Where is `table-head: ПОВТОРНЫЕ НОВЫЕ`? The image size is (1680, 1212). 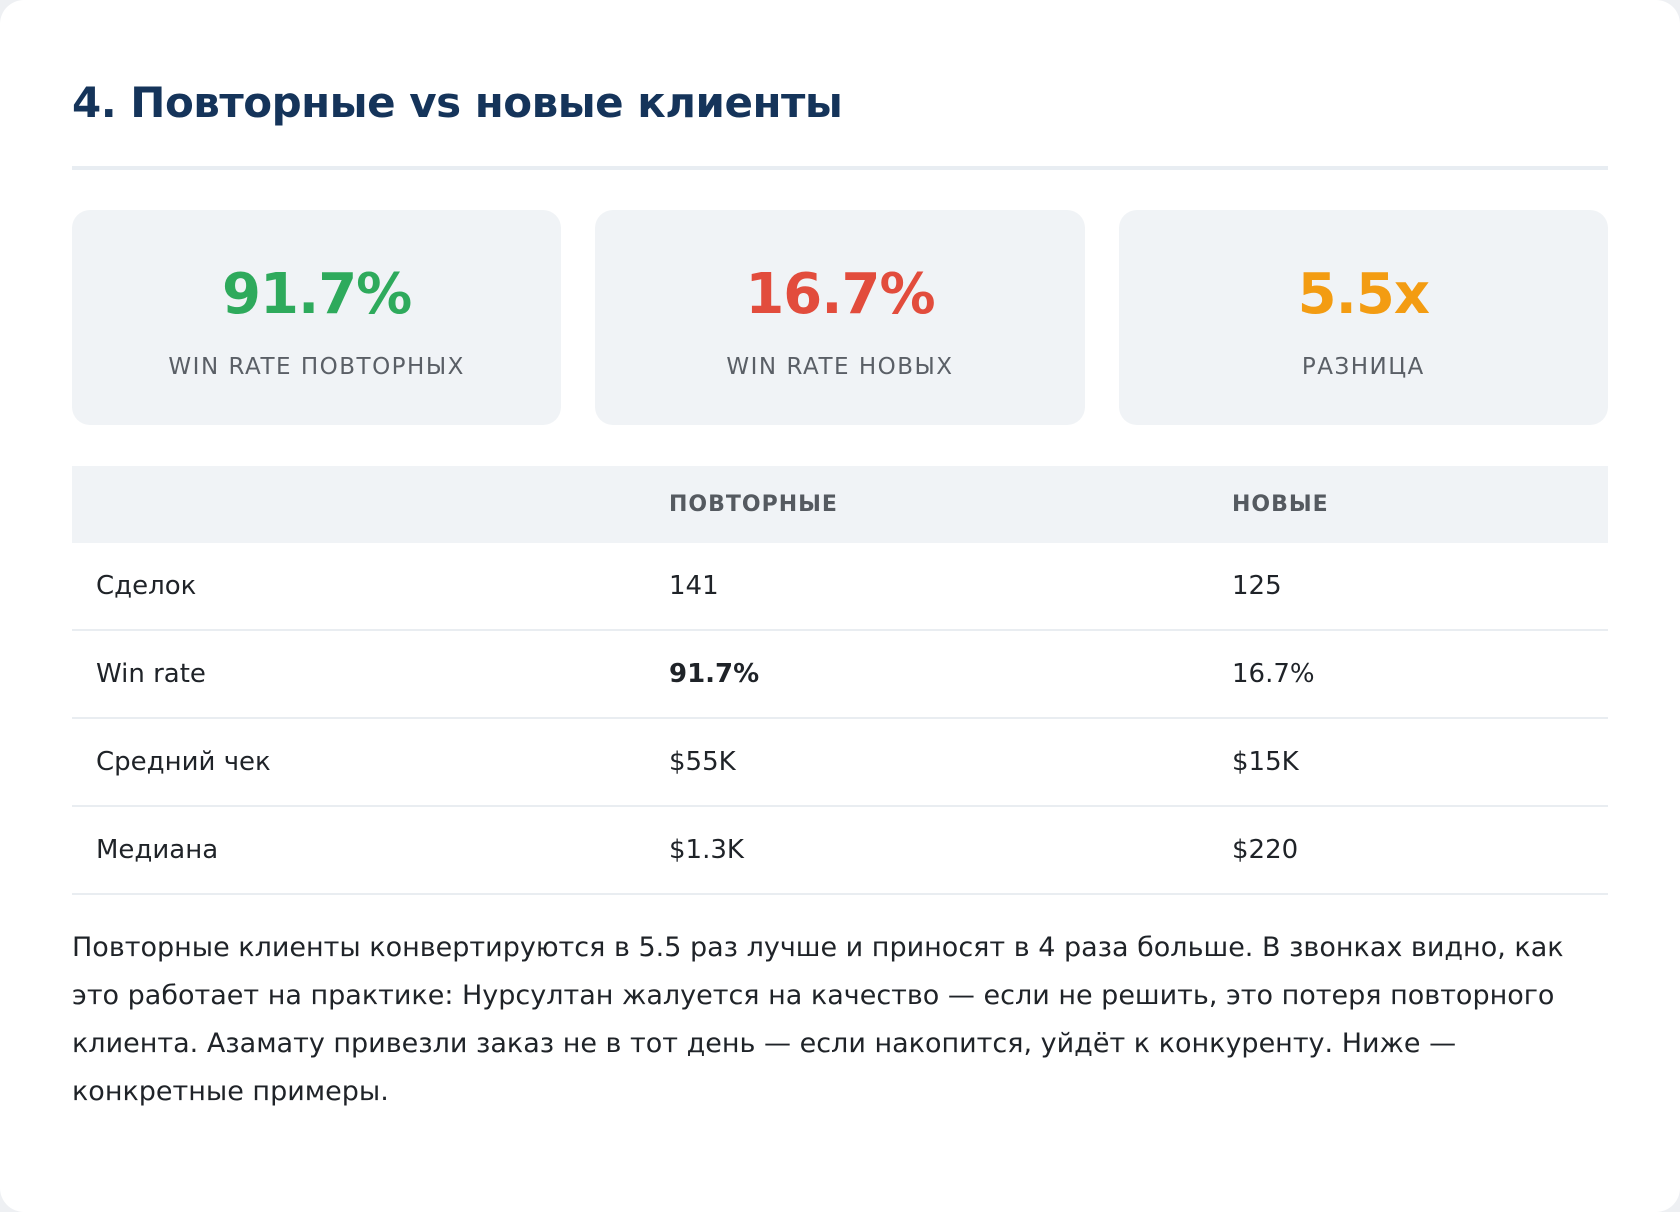
table-head: ПОВТОРНЫЕ НОВЫЕ is located at coordinates (840, 504).